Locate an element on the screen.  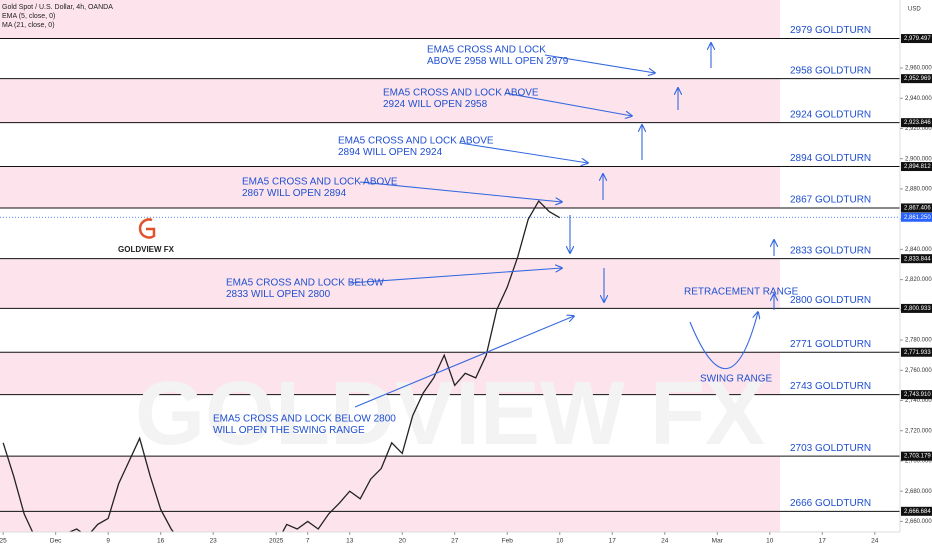
x-tick-label: Mar is located at coordinates (718, 541).